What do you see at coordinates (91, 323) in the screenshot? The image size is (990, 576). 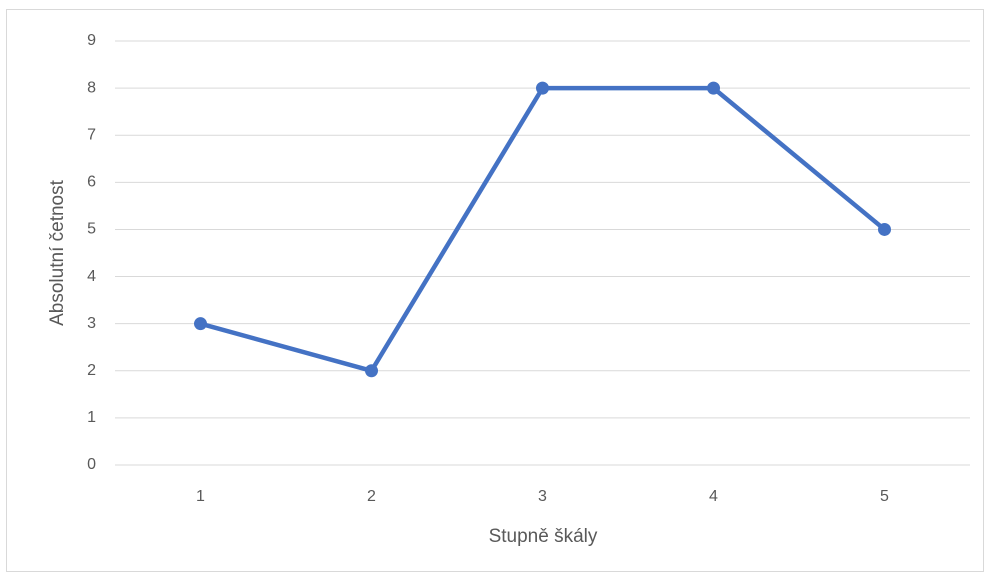 I see `y-tick-label: 3` at bounding box center [91, 323].